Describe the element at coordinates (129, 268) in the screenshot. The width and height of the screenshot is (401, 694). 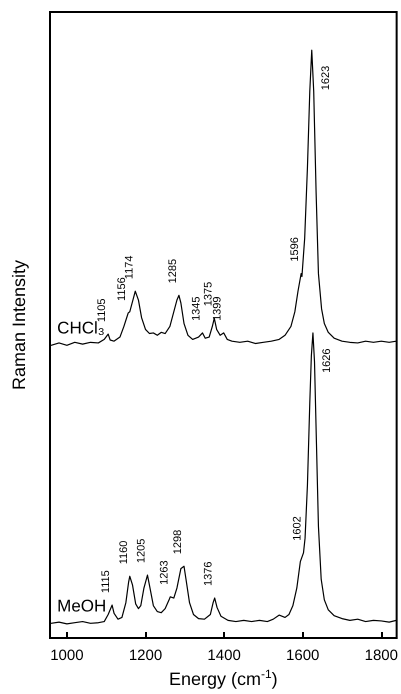
I see `annotation: 1174` at that location.